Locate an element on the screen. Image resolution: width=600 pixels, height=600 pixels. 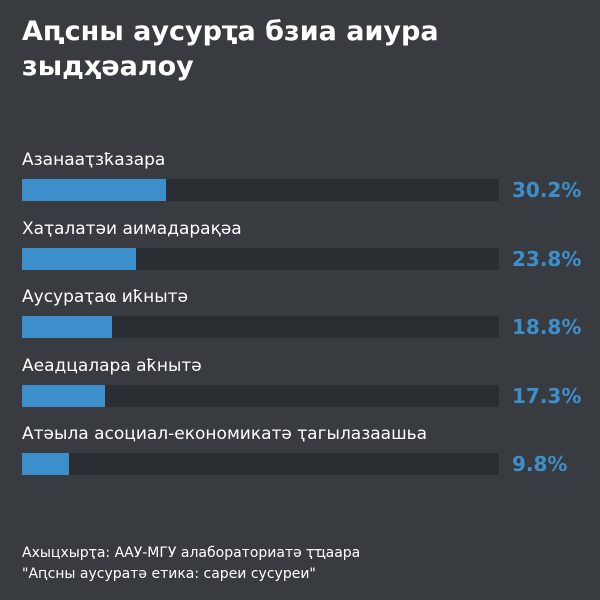
category-label: Азанааҭзҟазара is located at coordinates (94, 160).